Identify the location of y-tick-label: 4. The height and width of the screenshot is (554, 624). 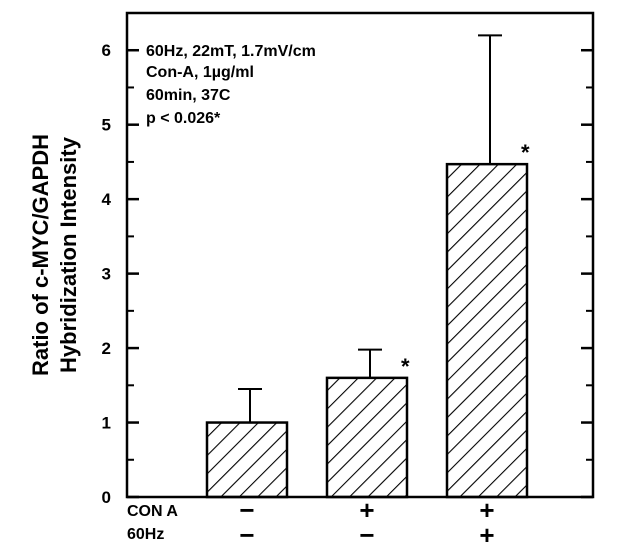
(107, 199).